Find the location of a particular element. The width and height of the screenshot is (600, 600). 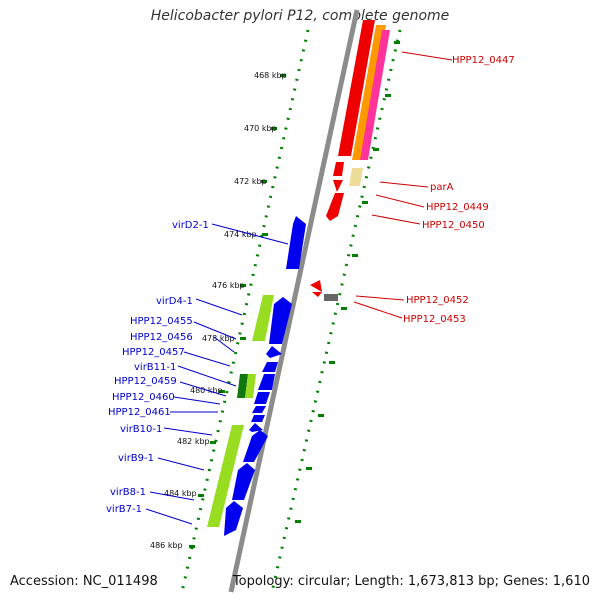

gene-label-HPP12_0460: HPP12_0460 is located at coordinates (143, 397).